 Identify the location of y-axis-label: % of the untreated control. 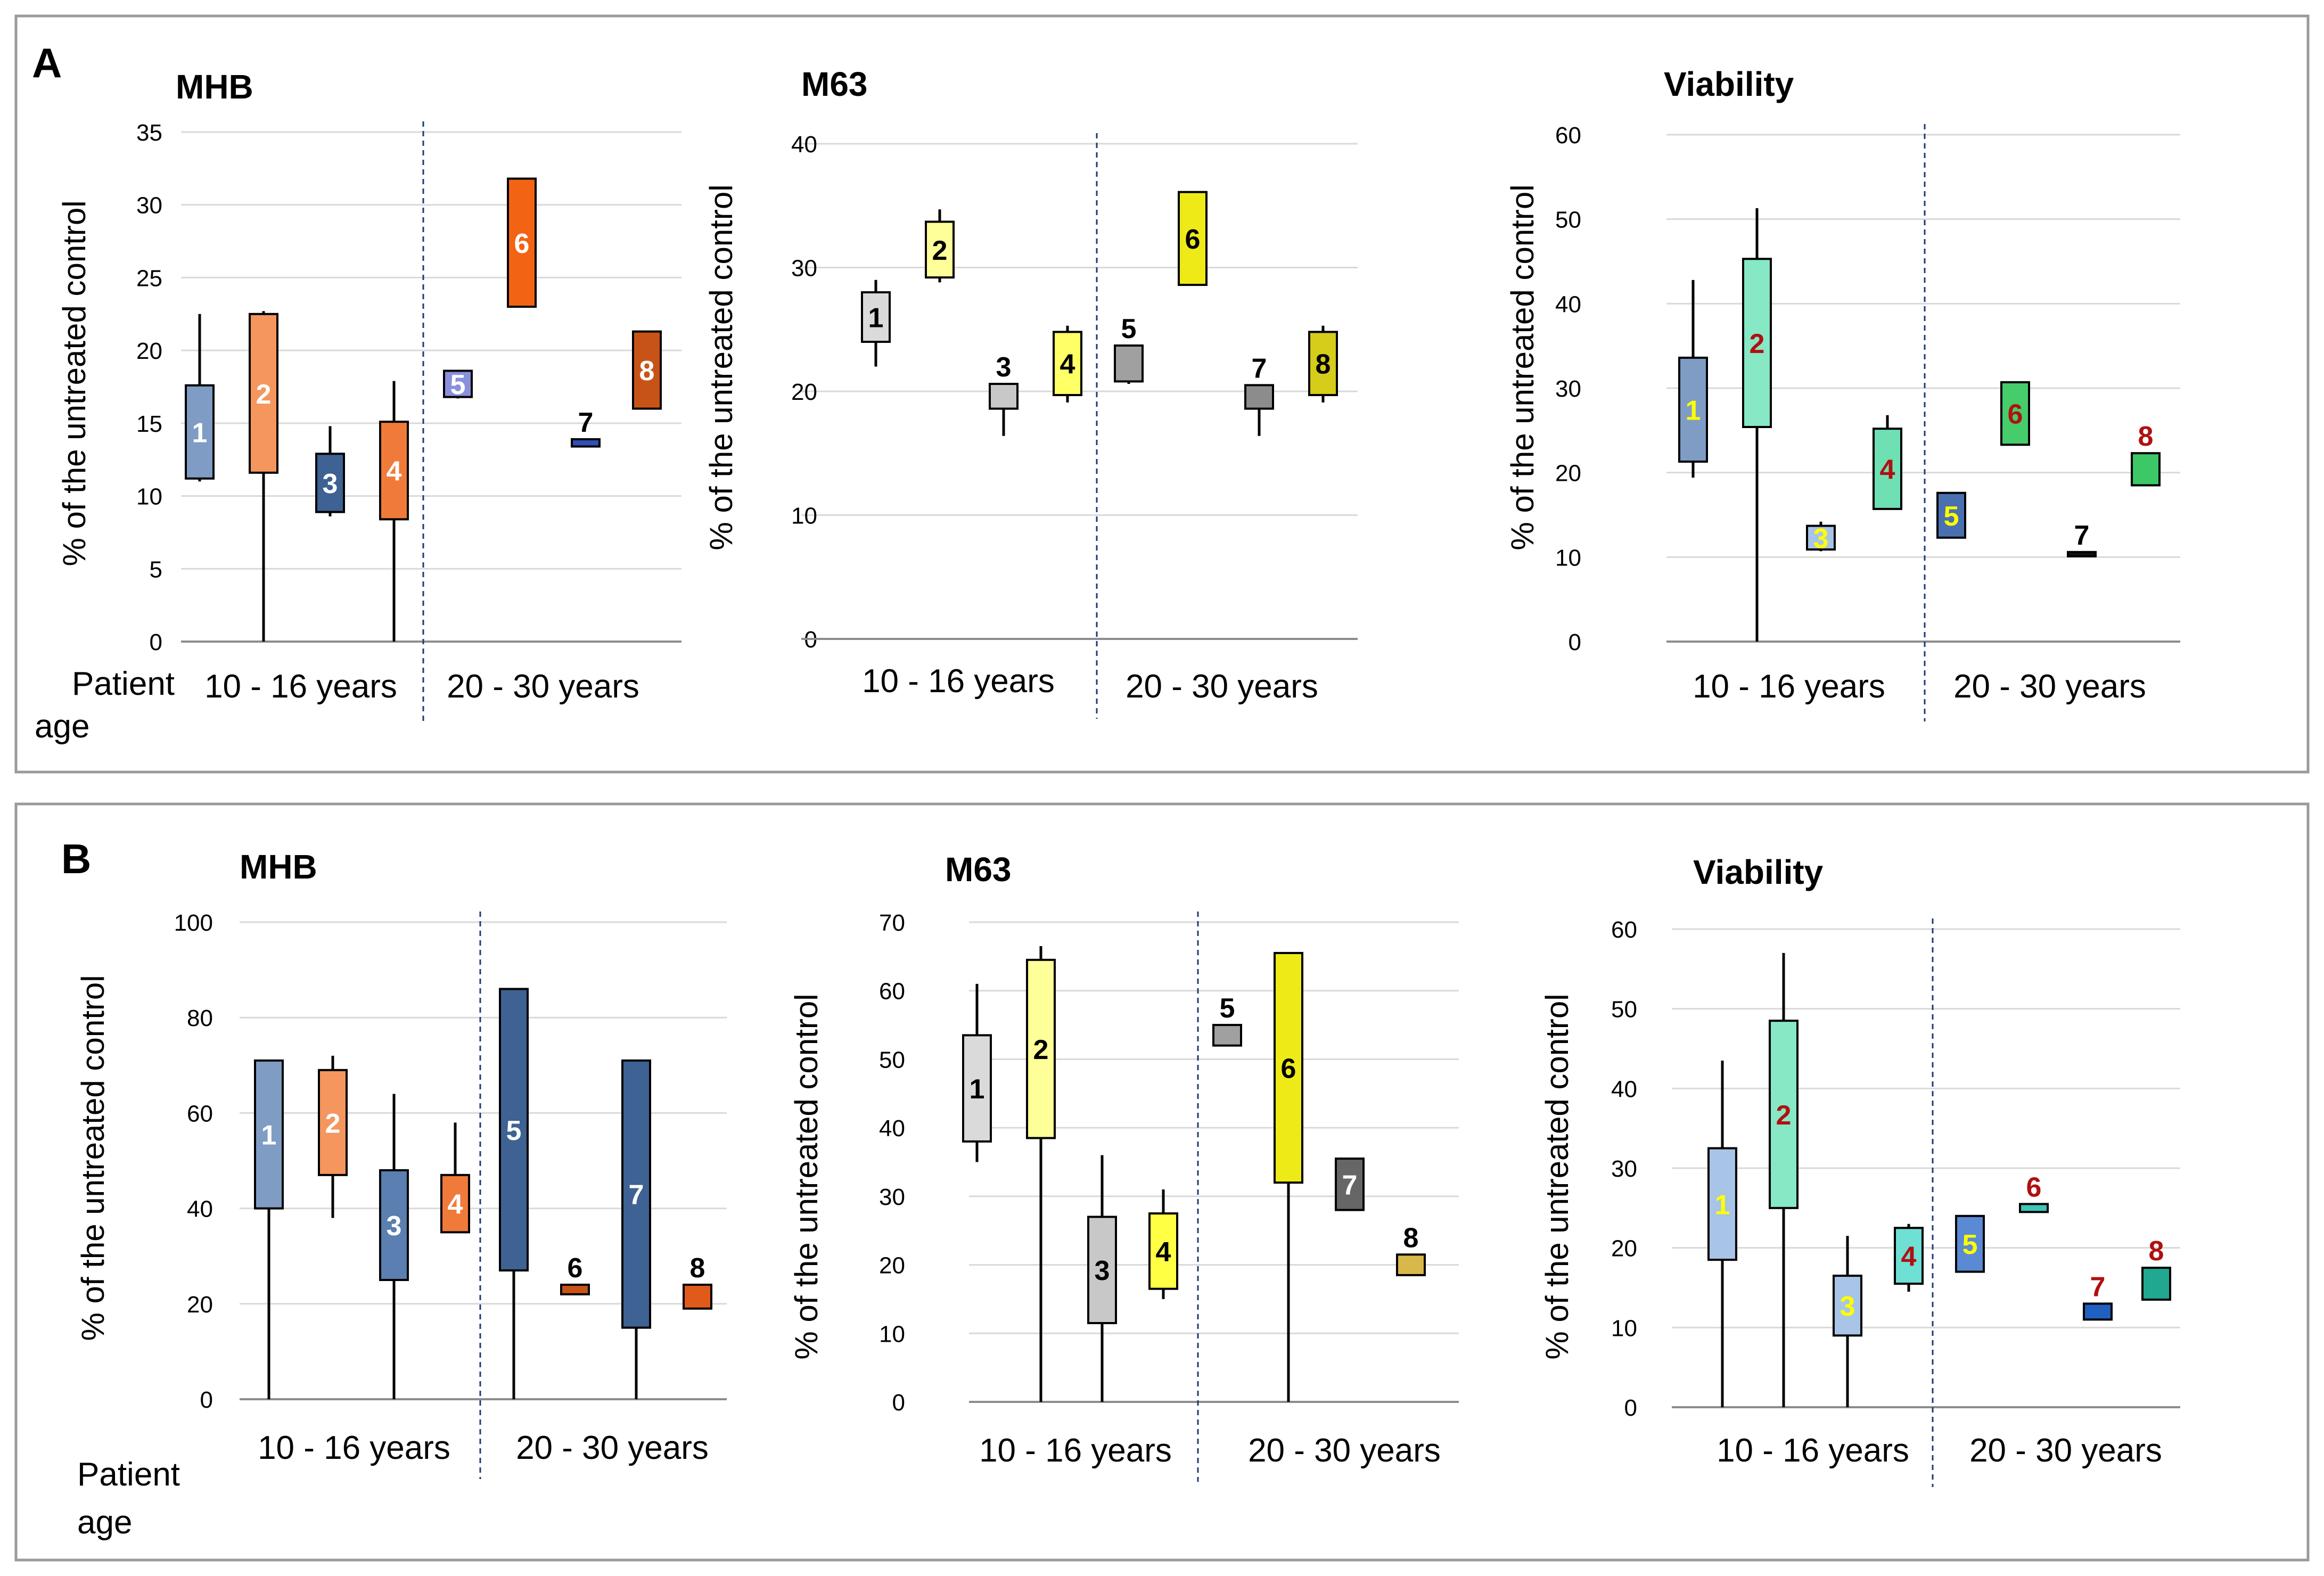
(93, 1158).